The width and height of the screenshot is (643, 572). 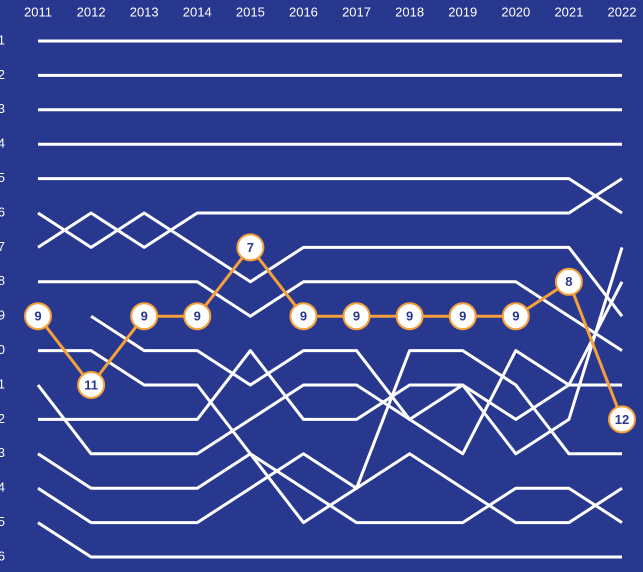 I want to click on x-tick-label: 2016, so click(x=303, y=11).